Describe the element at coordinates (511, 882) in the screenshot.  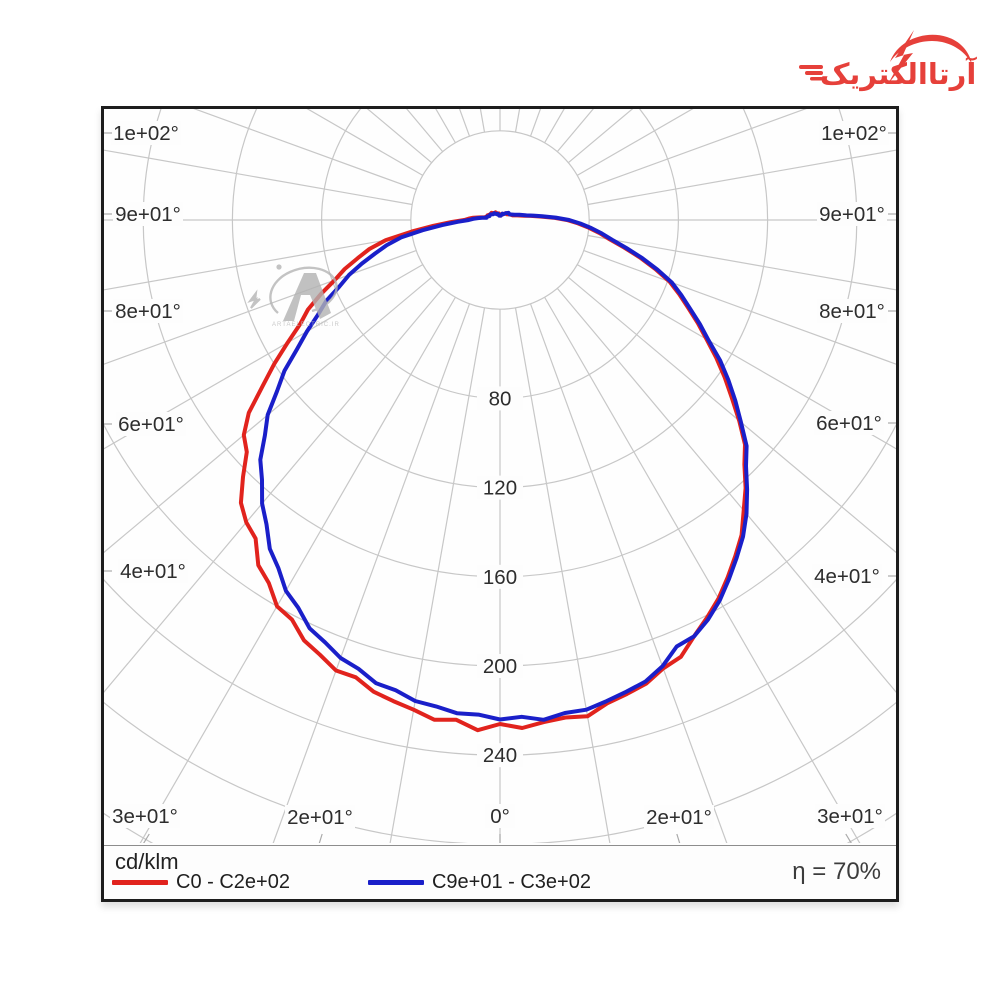
I see `series-blue-label: C9e+01 - C3e+02` at that location.